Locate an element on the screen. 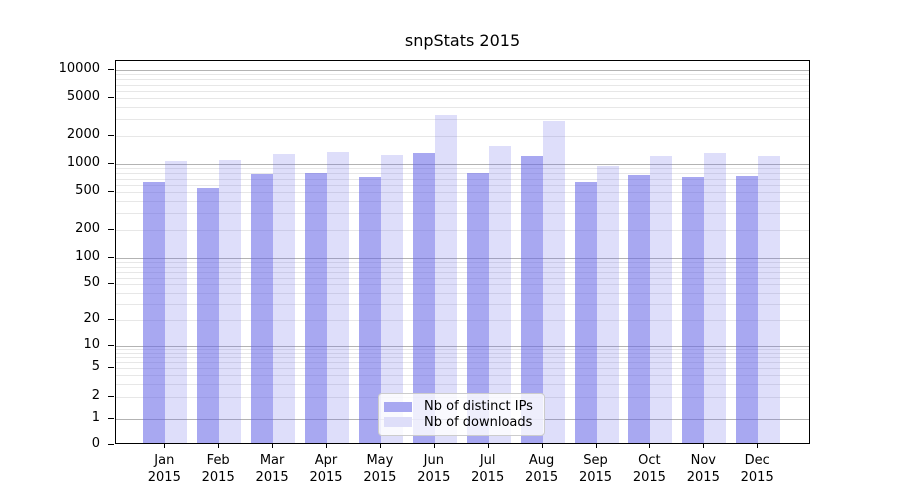 This screenshot has height=500, width=900. bar-ips-mar is located at coordinates (262, 308).